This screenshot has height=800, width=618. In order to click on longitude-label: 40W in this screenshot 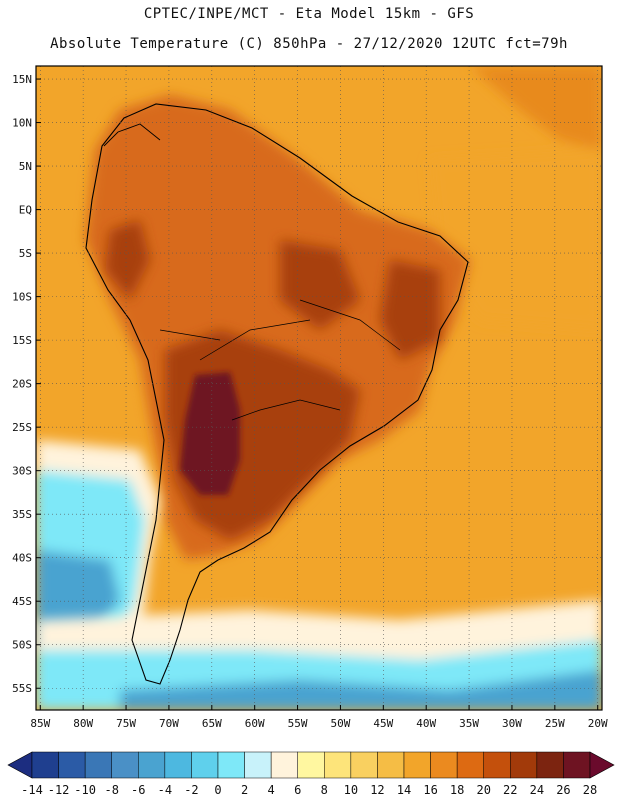, I will do `click(426, 723)`.